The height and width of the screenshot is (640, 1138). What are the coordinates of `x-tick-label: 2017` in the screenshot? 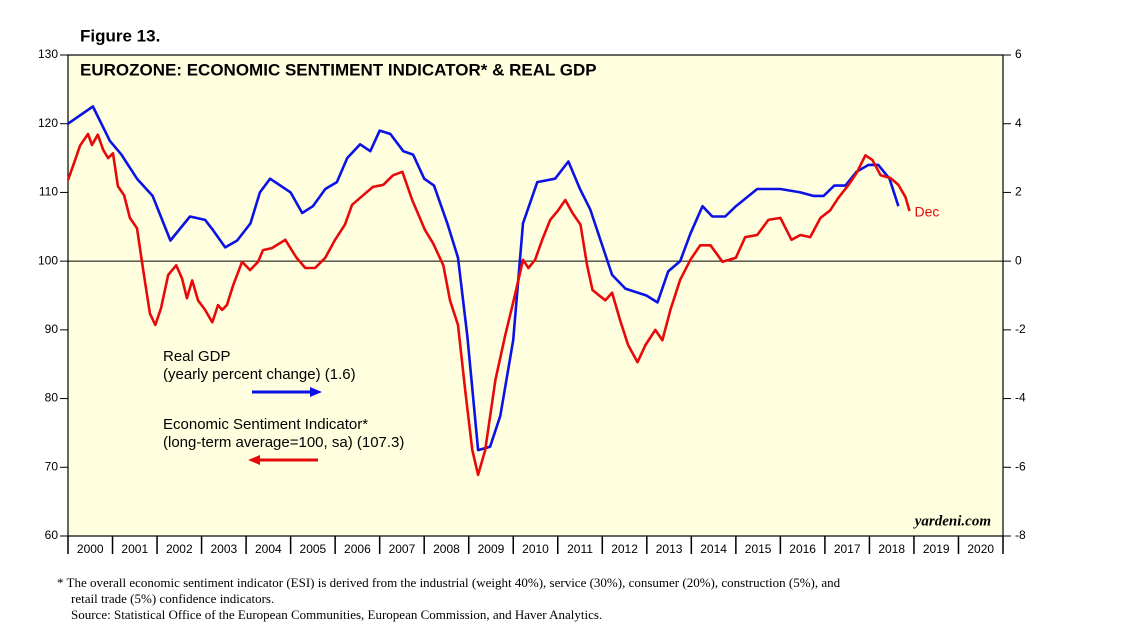 It's located at (847, 549).